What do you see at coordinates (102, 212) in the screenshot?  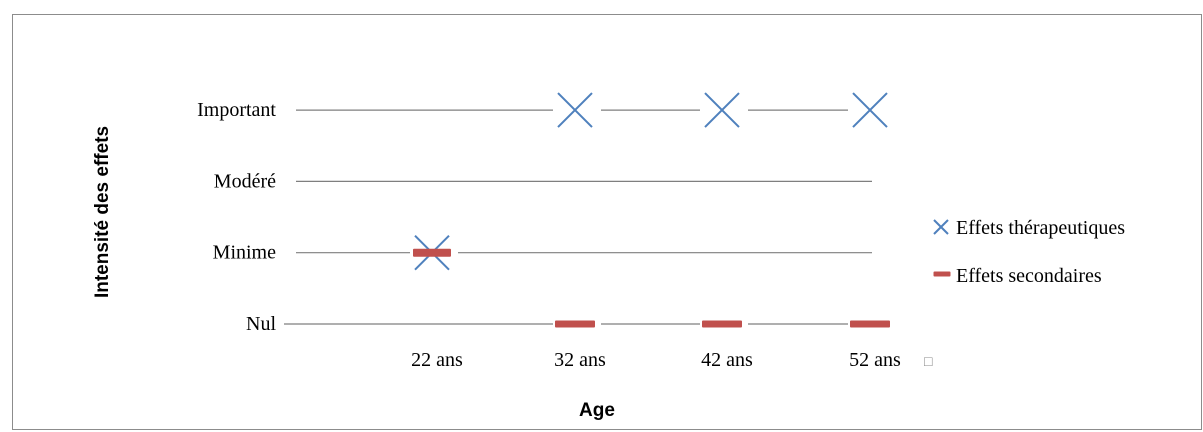 I see `y-axis-title: Intensité des effets` at bounding box center [102, 212].